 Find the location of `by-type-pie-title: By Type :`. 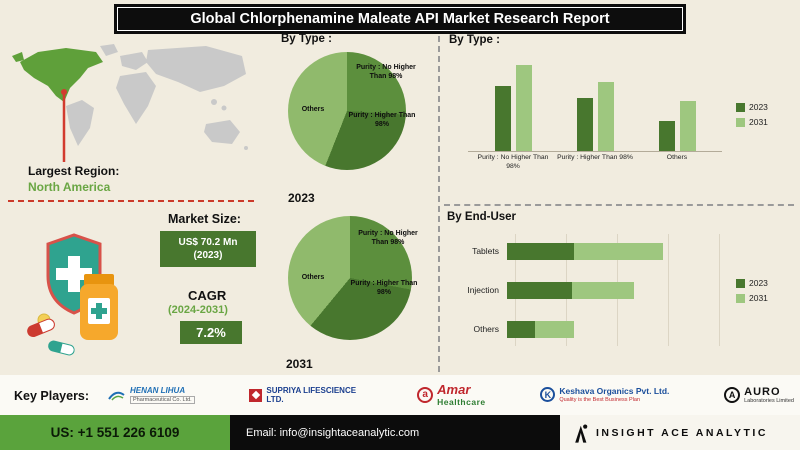

by-type-pie-title: By Type : is located at coordinates (306, 39).